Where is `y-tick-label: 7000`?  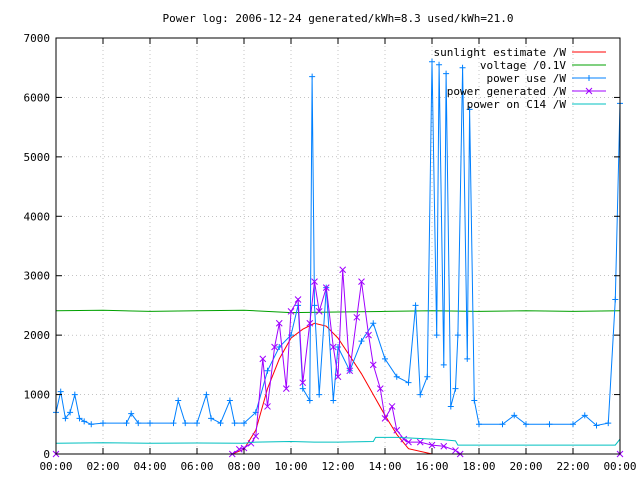
y-tick-label: 7000 is located at coordinates (37, 38).